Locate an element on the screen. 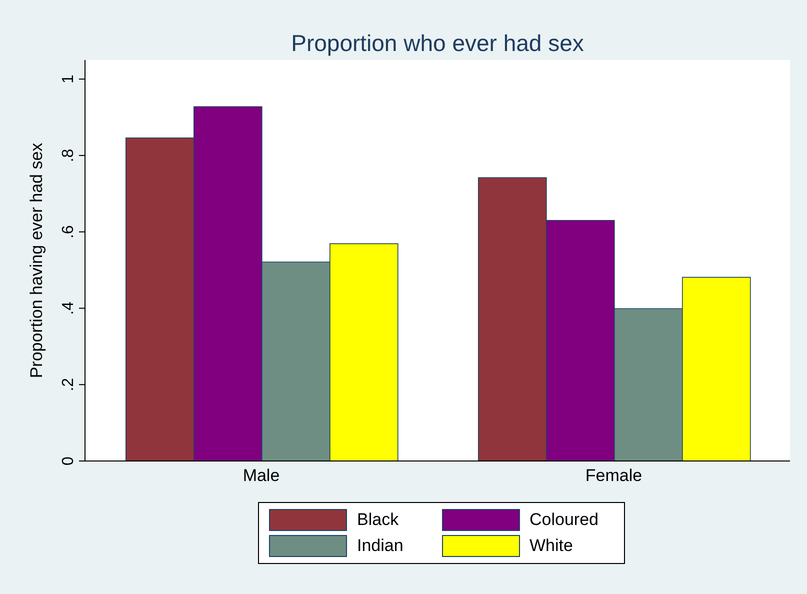 This screenshot has width=807, height=594. y-tick-label: .4 is located at coordinates (68, 308).